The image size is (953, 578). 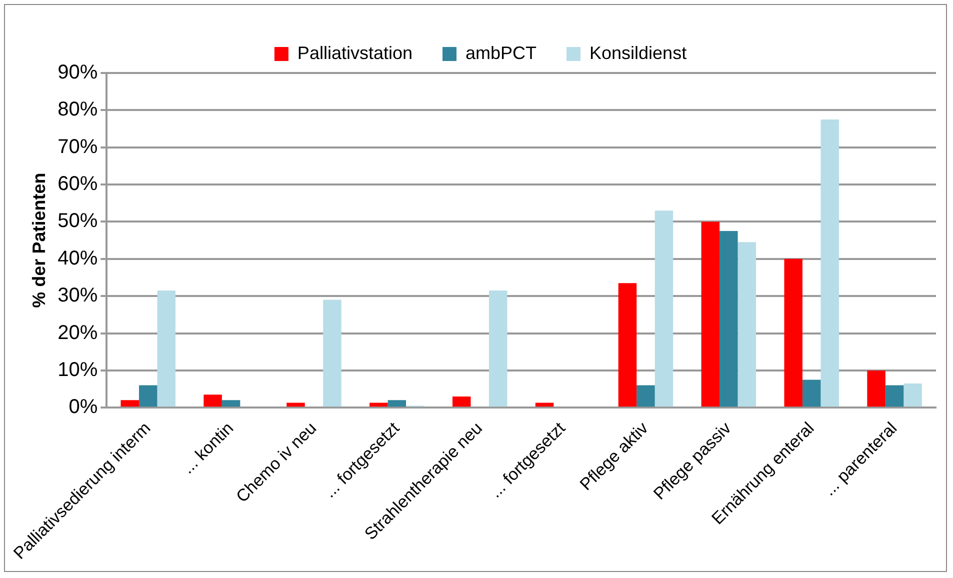 I want to click on y-tick-label: 30%, so click(x=78, y=295).